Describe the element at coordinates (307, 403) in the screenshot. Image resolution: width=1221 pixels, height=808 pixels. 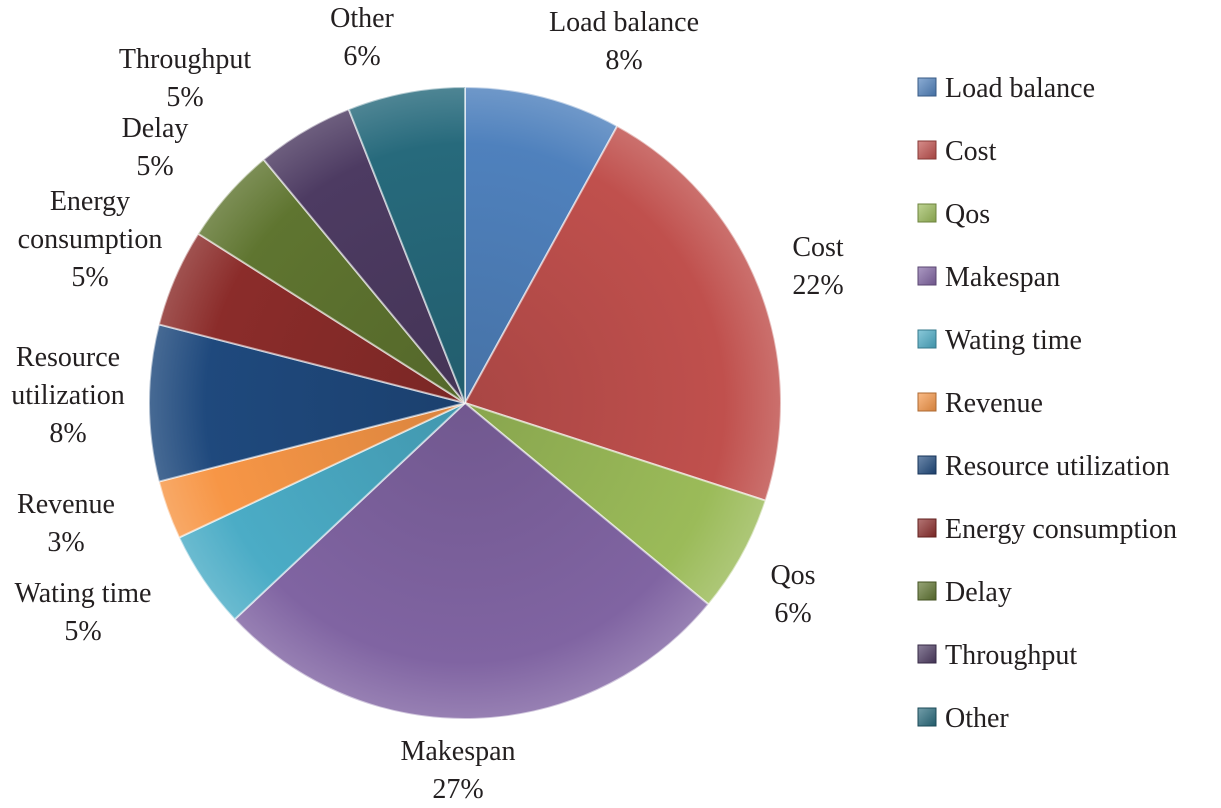
I see `pie-slice-resource-utilization` at that location.